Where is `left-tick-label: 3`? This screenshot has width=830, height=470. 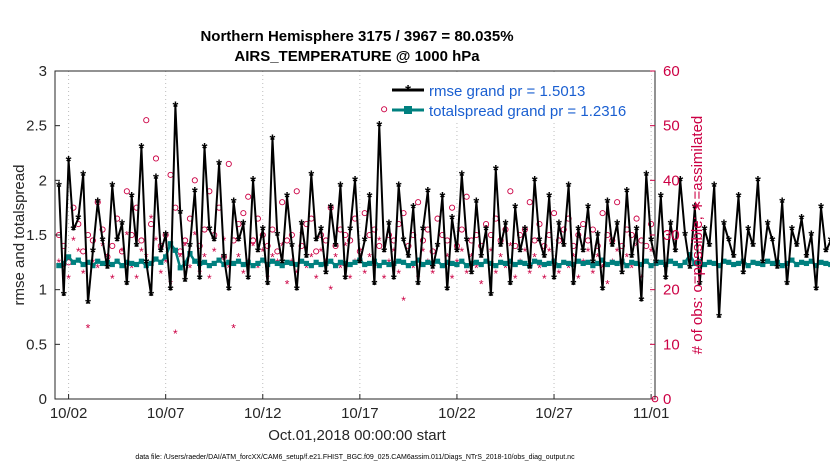
left-tick-label: 3 is located at coordinates (43, 71).